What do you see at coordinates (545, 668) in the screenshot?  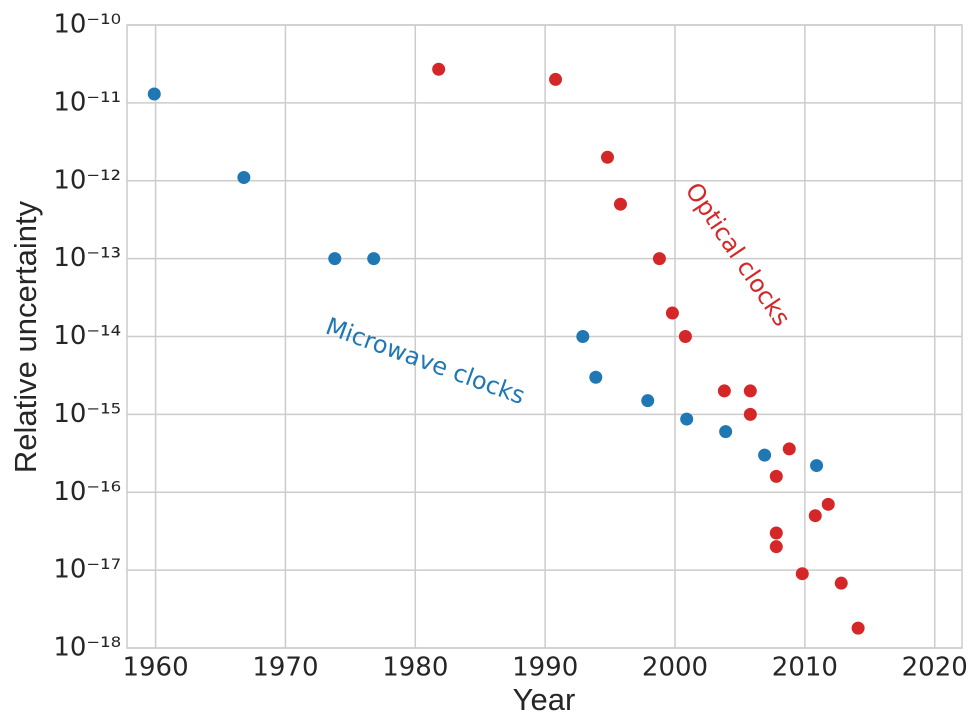 I see `x-tick-label: 1990` at bounding box center [545, 668].